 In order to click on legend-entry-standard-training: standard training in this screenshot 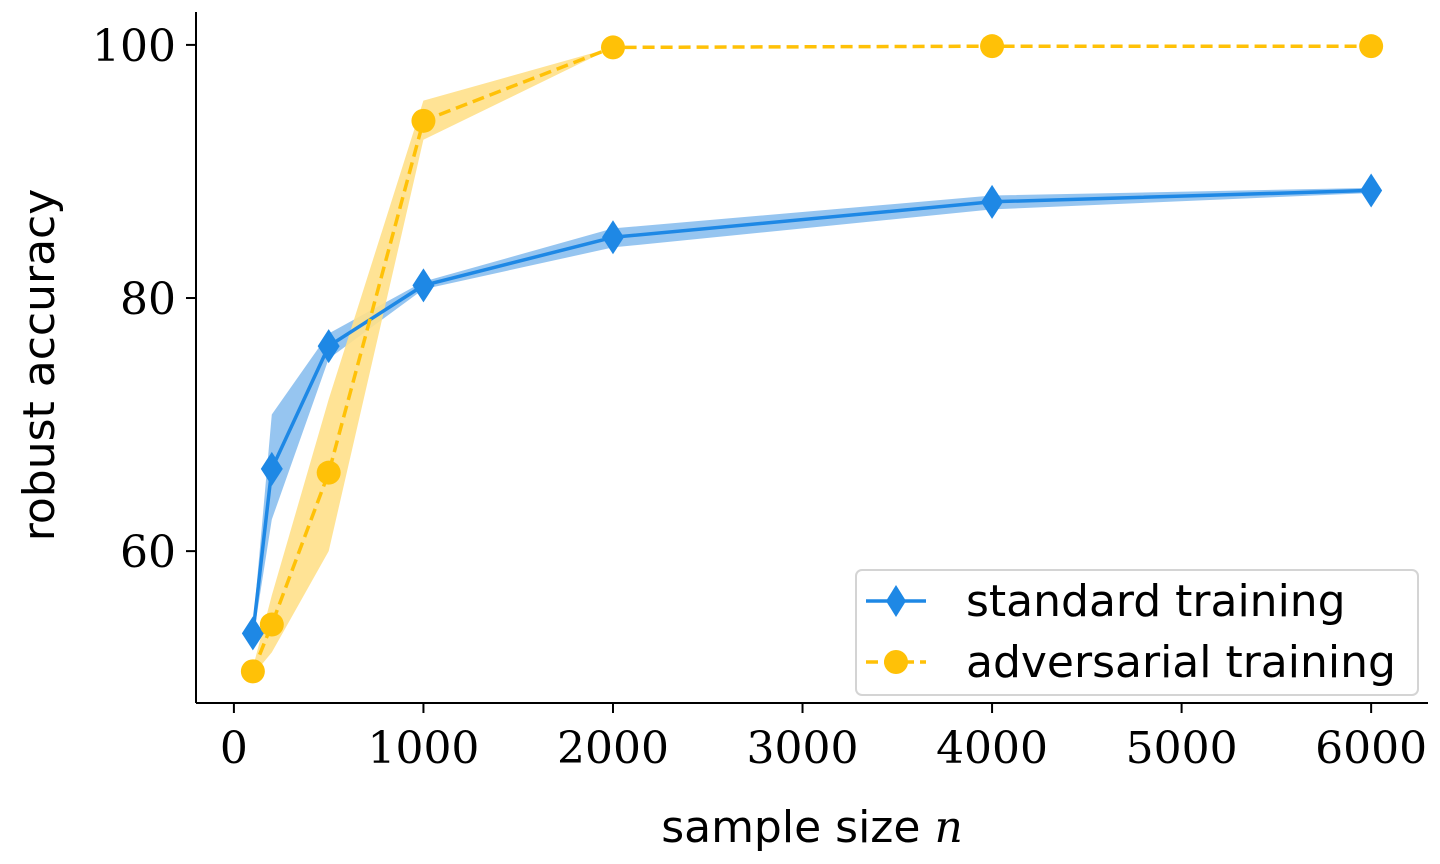, I will do `click(1106, 601)`.